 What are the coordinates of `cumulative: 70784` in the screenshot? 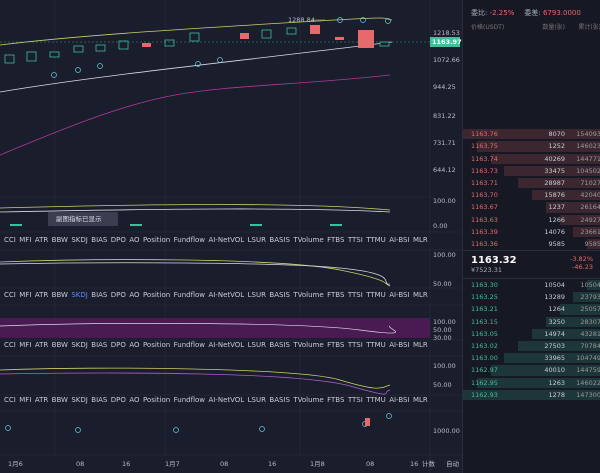 It's located at (590, 346).